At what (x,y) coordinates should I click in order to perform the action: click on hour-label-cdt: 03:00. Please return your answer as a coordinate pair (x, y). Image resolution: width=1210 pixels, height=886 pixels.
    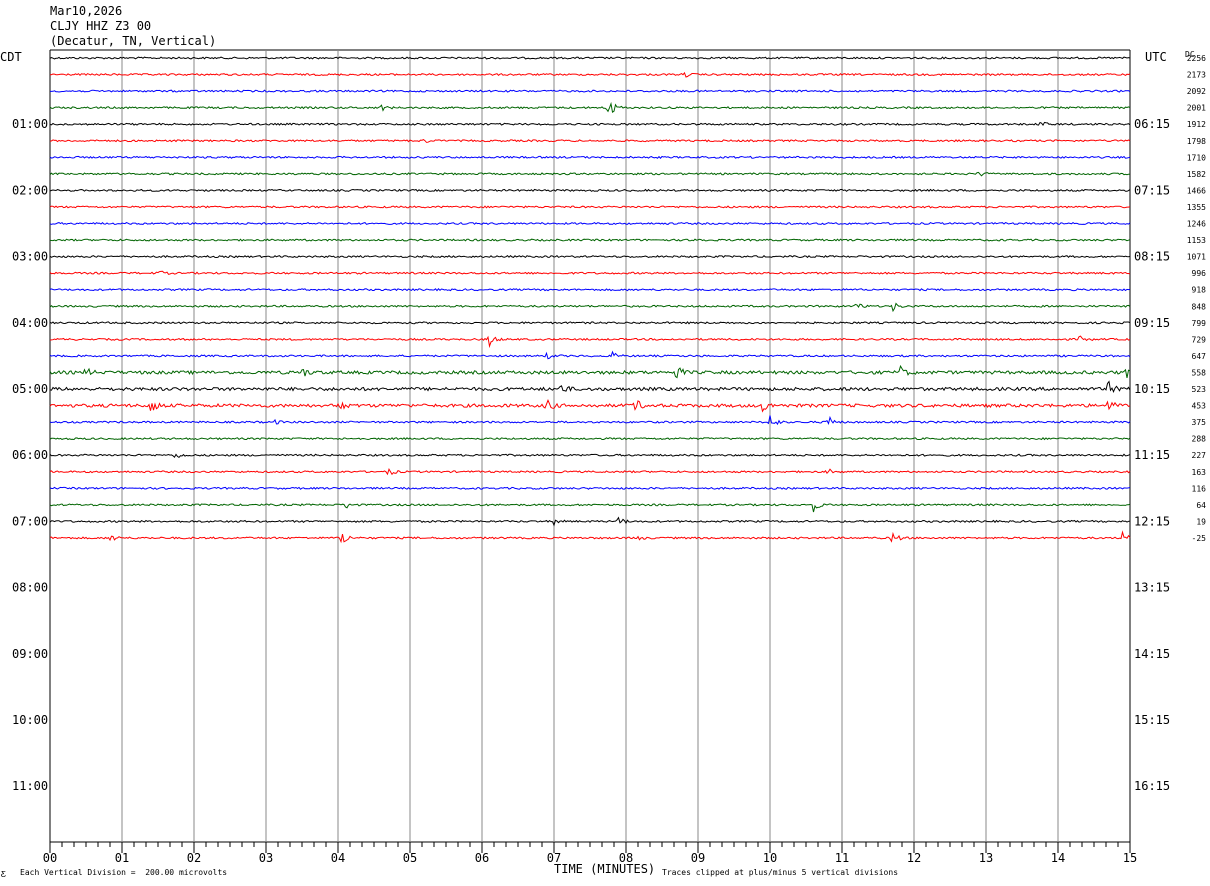
    Looking at the image, I should click on (30, 257).